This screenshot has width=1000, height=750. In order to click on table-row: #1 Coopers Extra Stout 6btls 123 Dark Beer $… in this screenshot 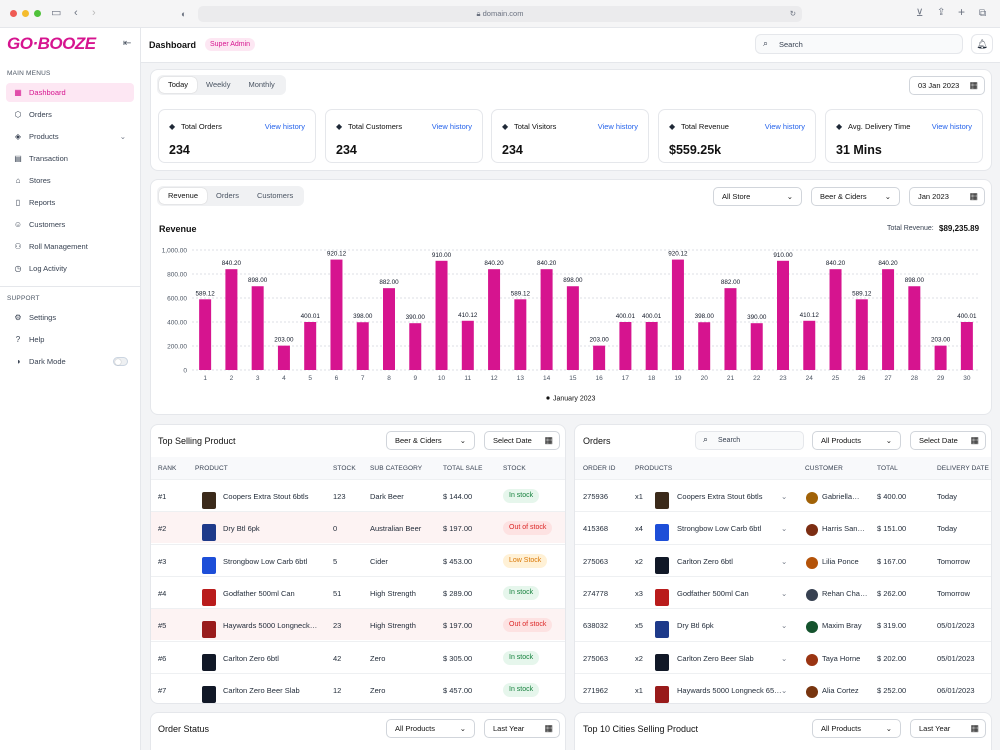, I will do `click(358, 495)`.